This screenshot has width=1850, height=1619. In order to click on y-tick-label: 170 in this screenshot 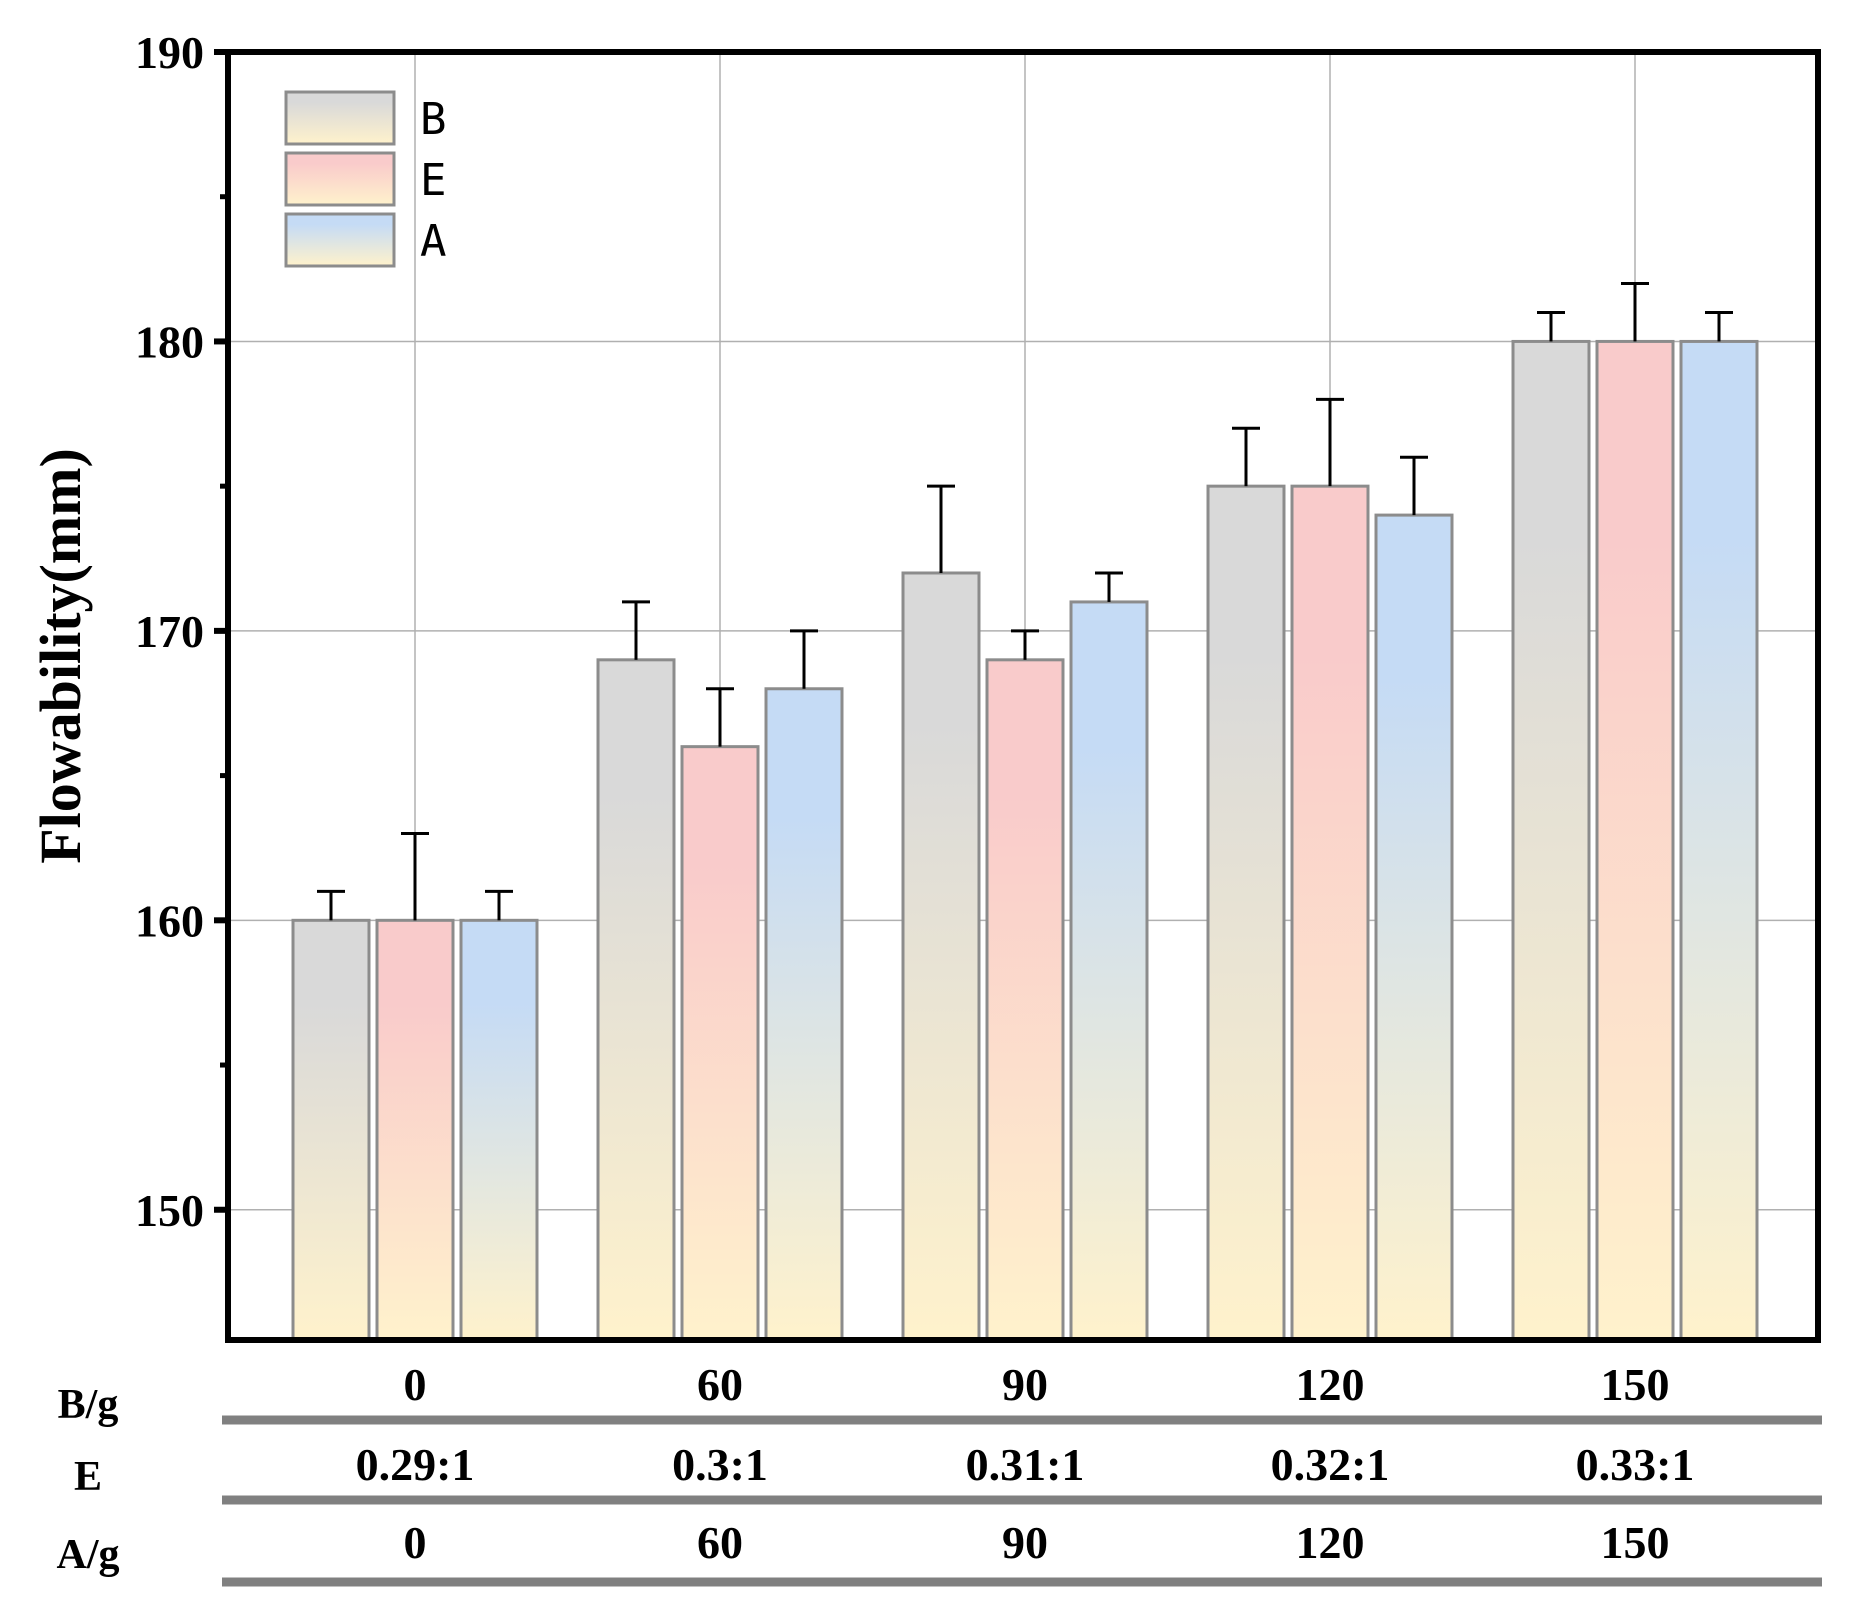, I will do `click(169, 631)`.